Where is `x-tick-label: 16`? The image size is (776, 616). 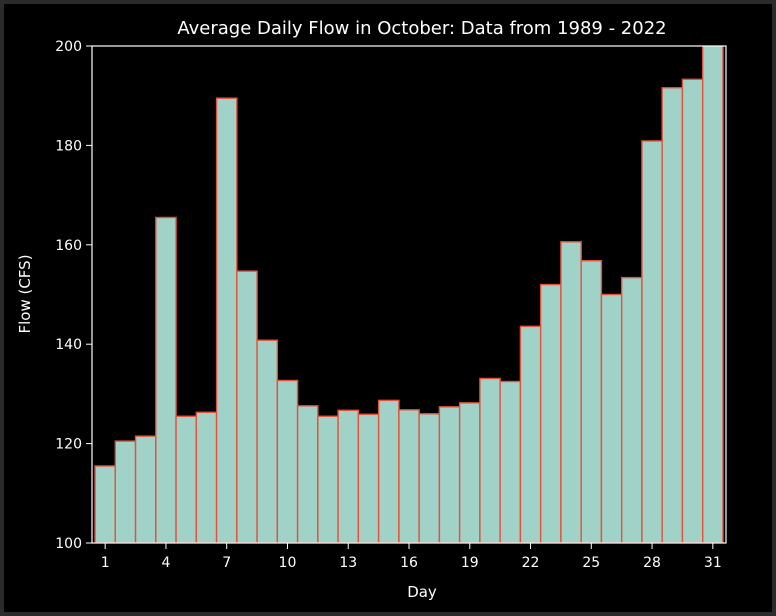
x-tick-label: 16 is located at coordinates (409, 563).